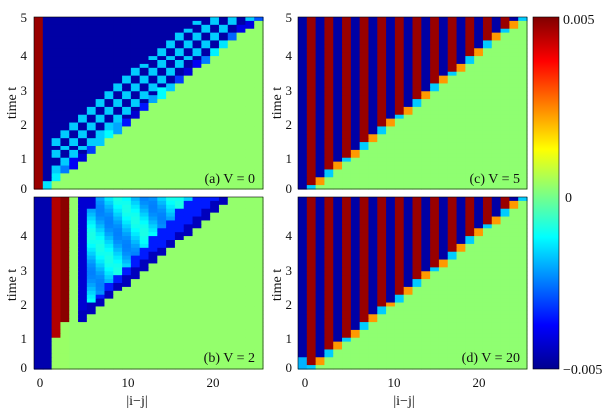  Describe the element at coordinates (289, 270) in the screenshot. I see `panel-d-ytick-3: 3` at that location.